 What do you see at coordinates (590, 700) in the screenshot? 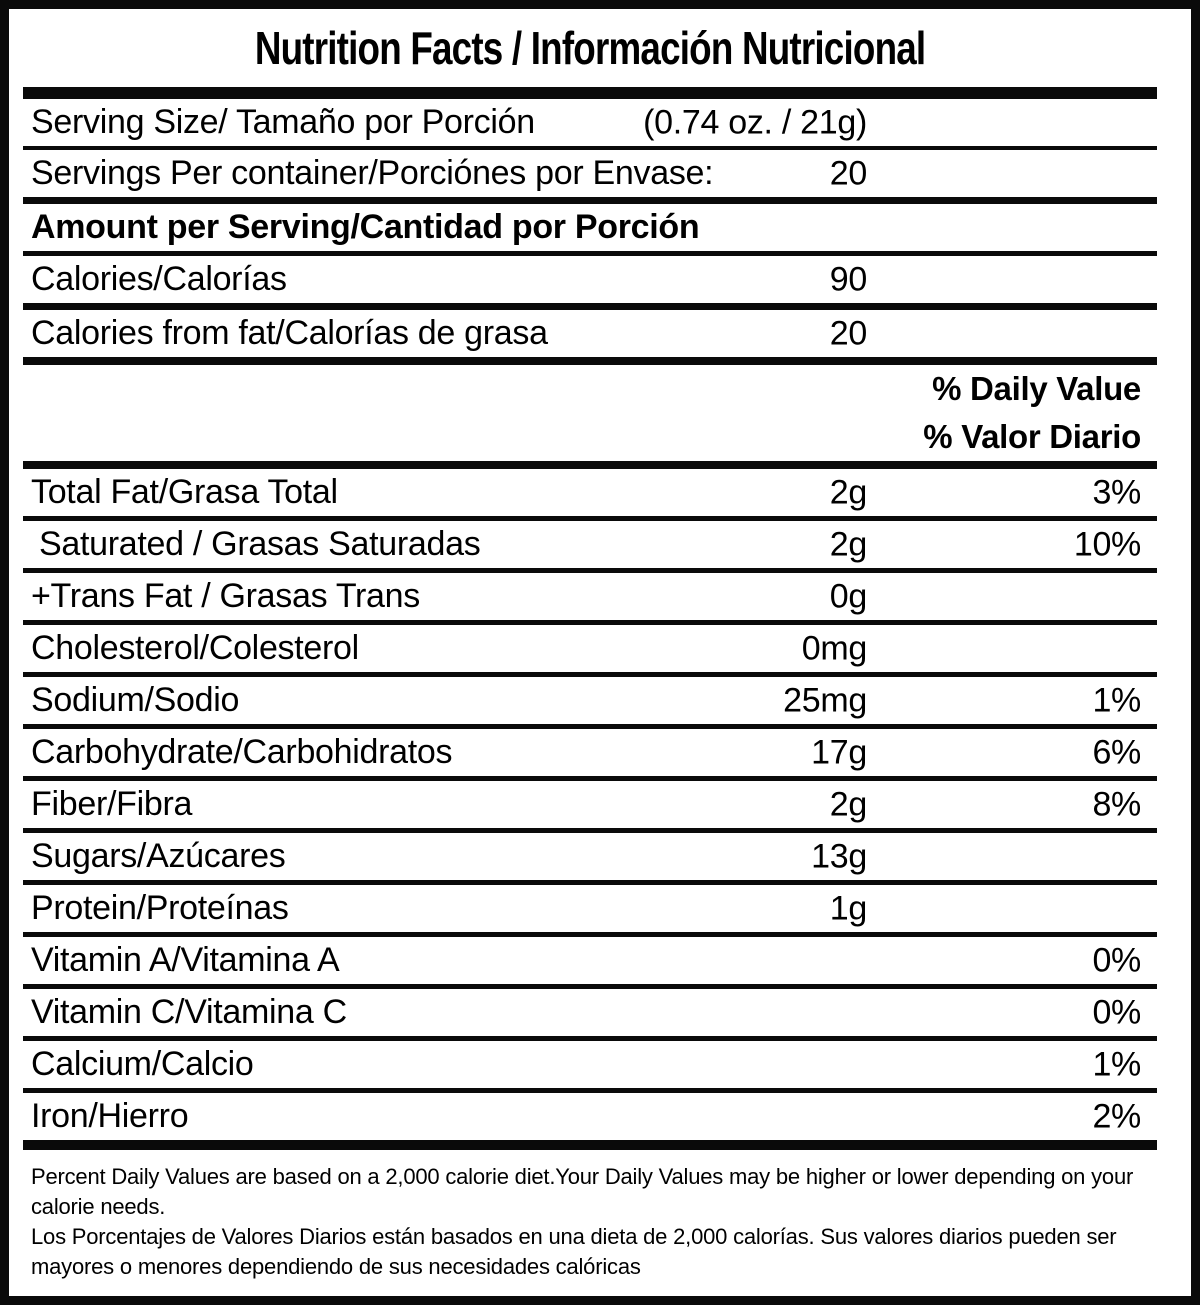
I see `row-sodium: Sodium/Sodio 25mg 1%` at bounding box center [590, 700].